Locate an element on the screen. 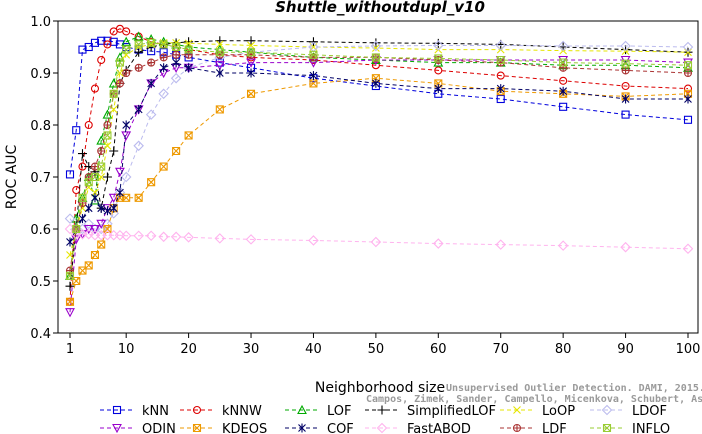 The width and height of the screenshot is (702, 434). y-axis: 0.4 0.5 0.6 0.7 0.8 0.9 1.0 is located at coordinates (44, 178).